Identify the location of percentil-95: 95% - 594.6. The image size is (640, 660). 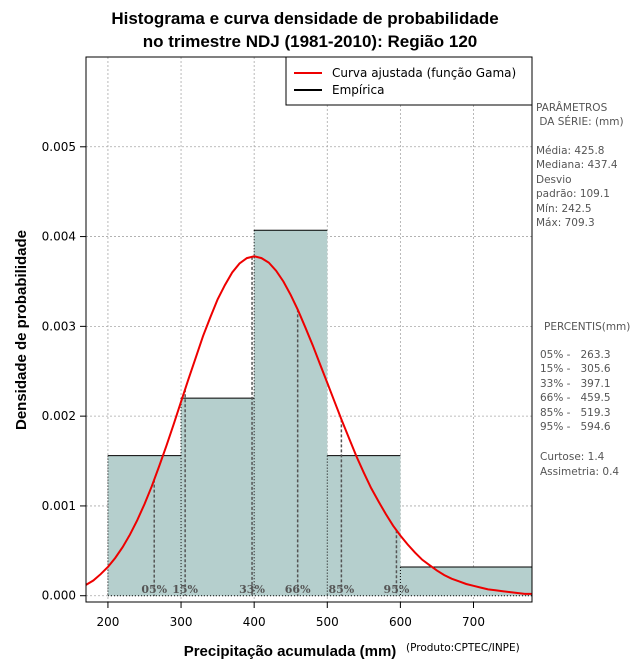
(575, 427).